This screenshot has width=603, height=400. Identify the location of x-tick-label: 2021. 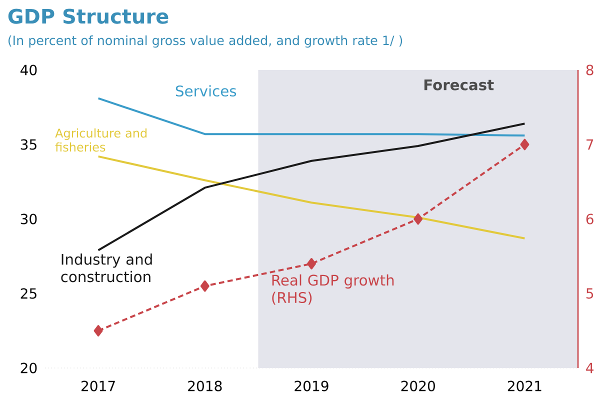
(525, 386).